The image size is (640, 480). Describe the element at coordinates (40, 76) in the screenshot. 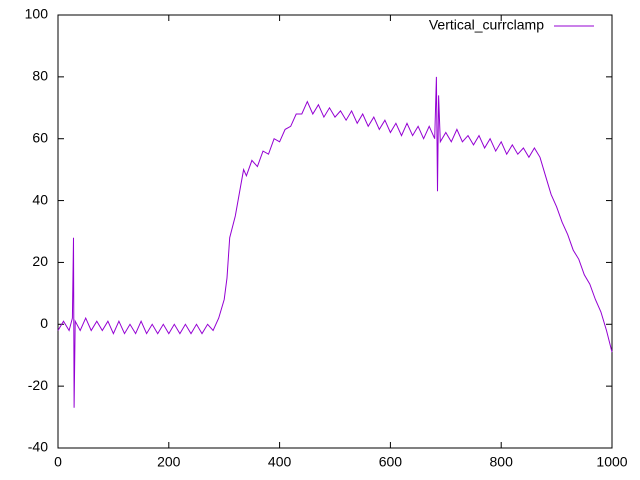

I see `y-tick-label: 80` at that location.